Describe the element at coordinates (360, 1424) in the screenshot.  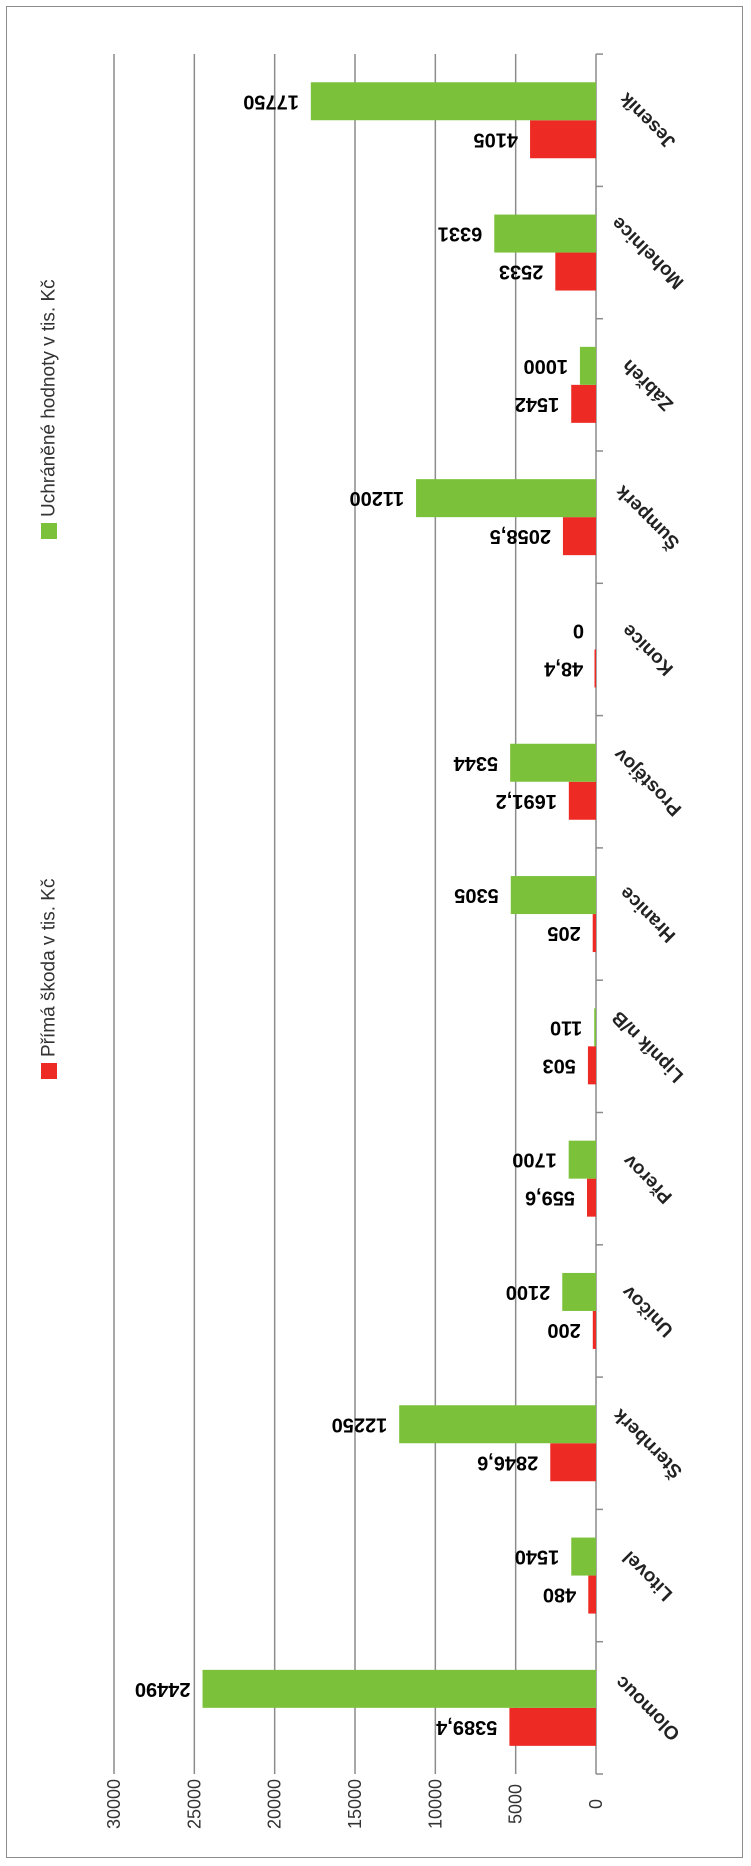
I see `data-label-protected-values: 12250` at that location.